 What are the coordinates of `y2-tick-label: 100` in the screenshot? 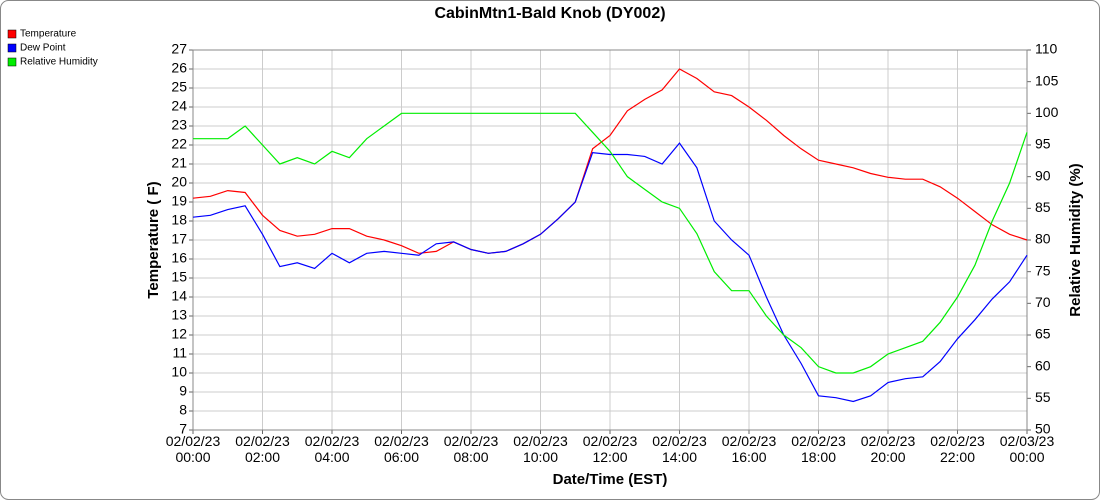 It's located at (1047, 112).